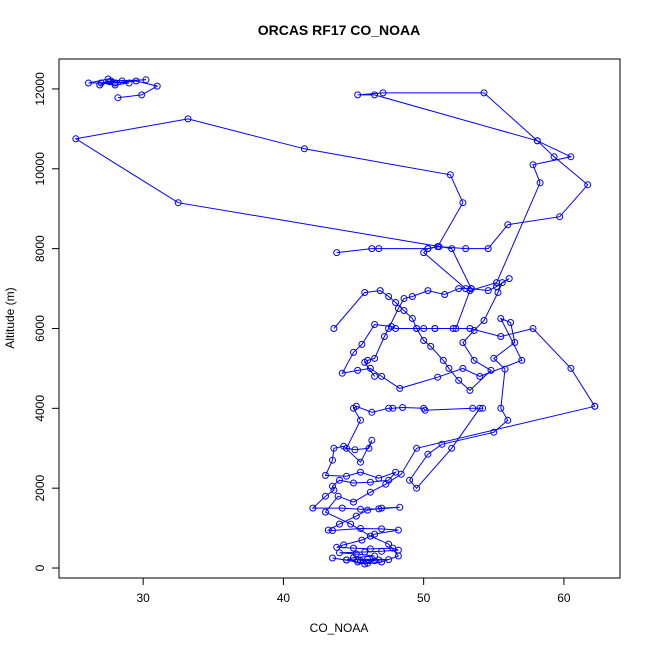  Describe the element at coordinates (40, 328) in the screenshot. I see `y-tick-label: 6000` at that location.